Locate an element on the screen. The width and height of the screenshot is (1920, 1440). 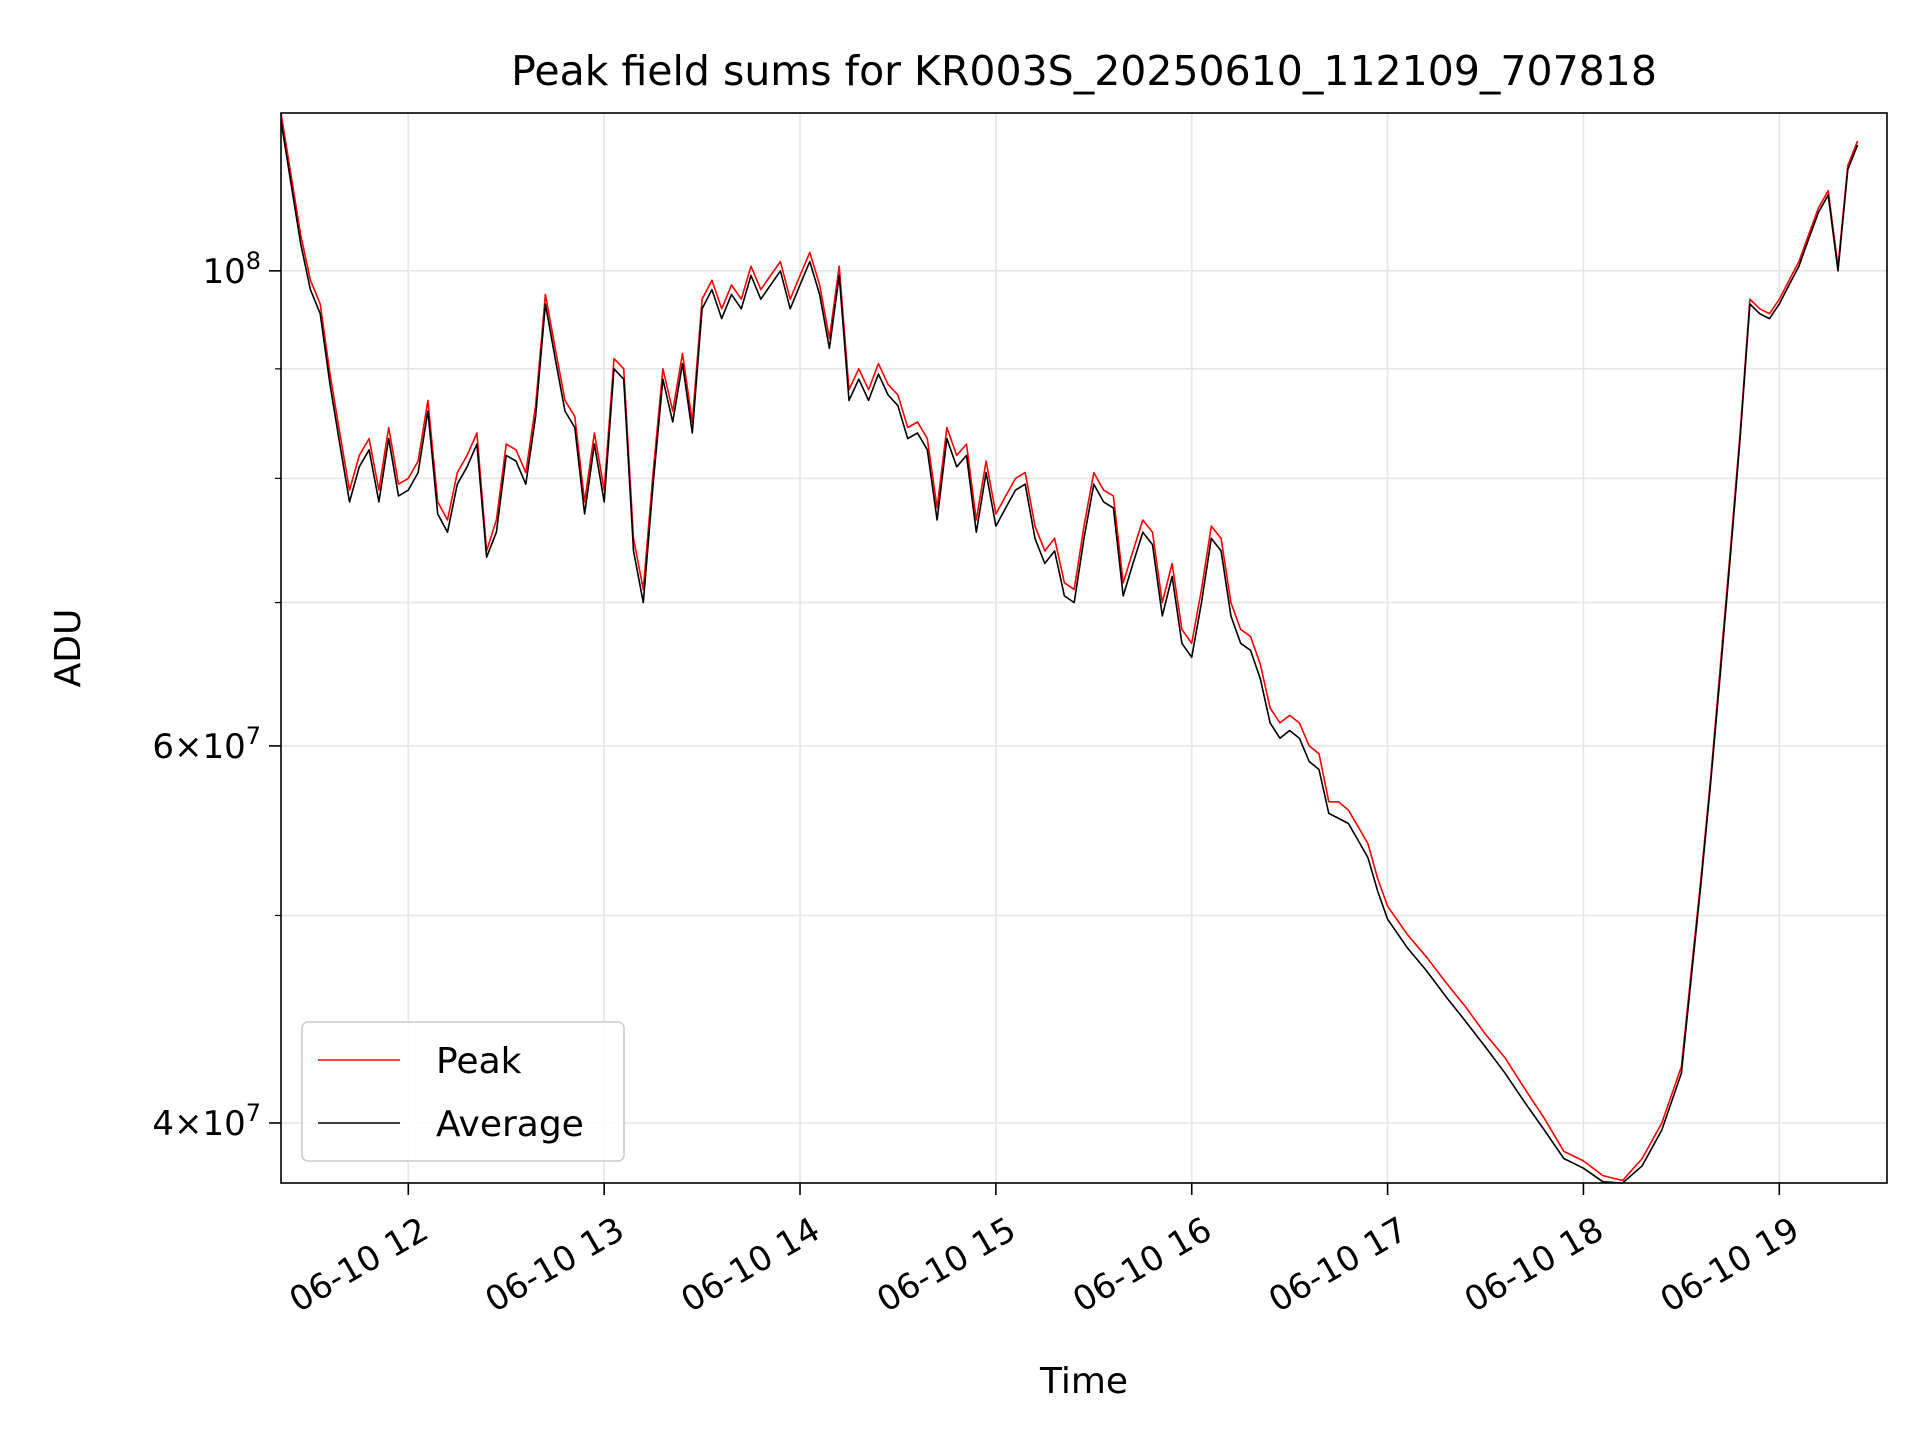
legend-average-label: Average is located at coordinates (510, 1124).